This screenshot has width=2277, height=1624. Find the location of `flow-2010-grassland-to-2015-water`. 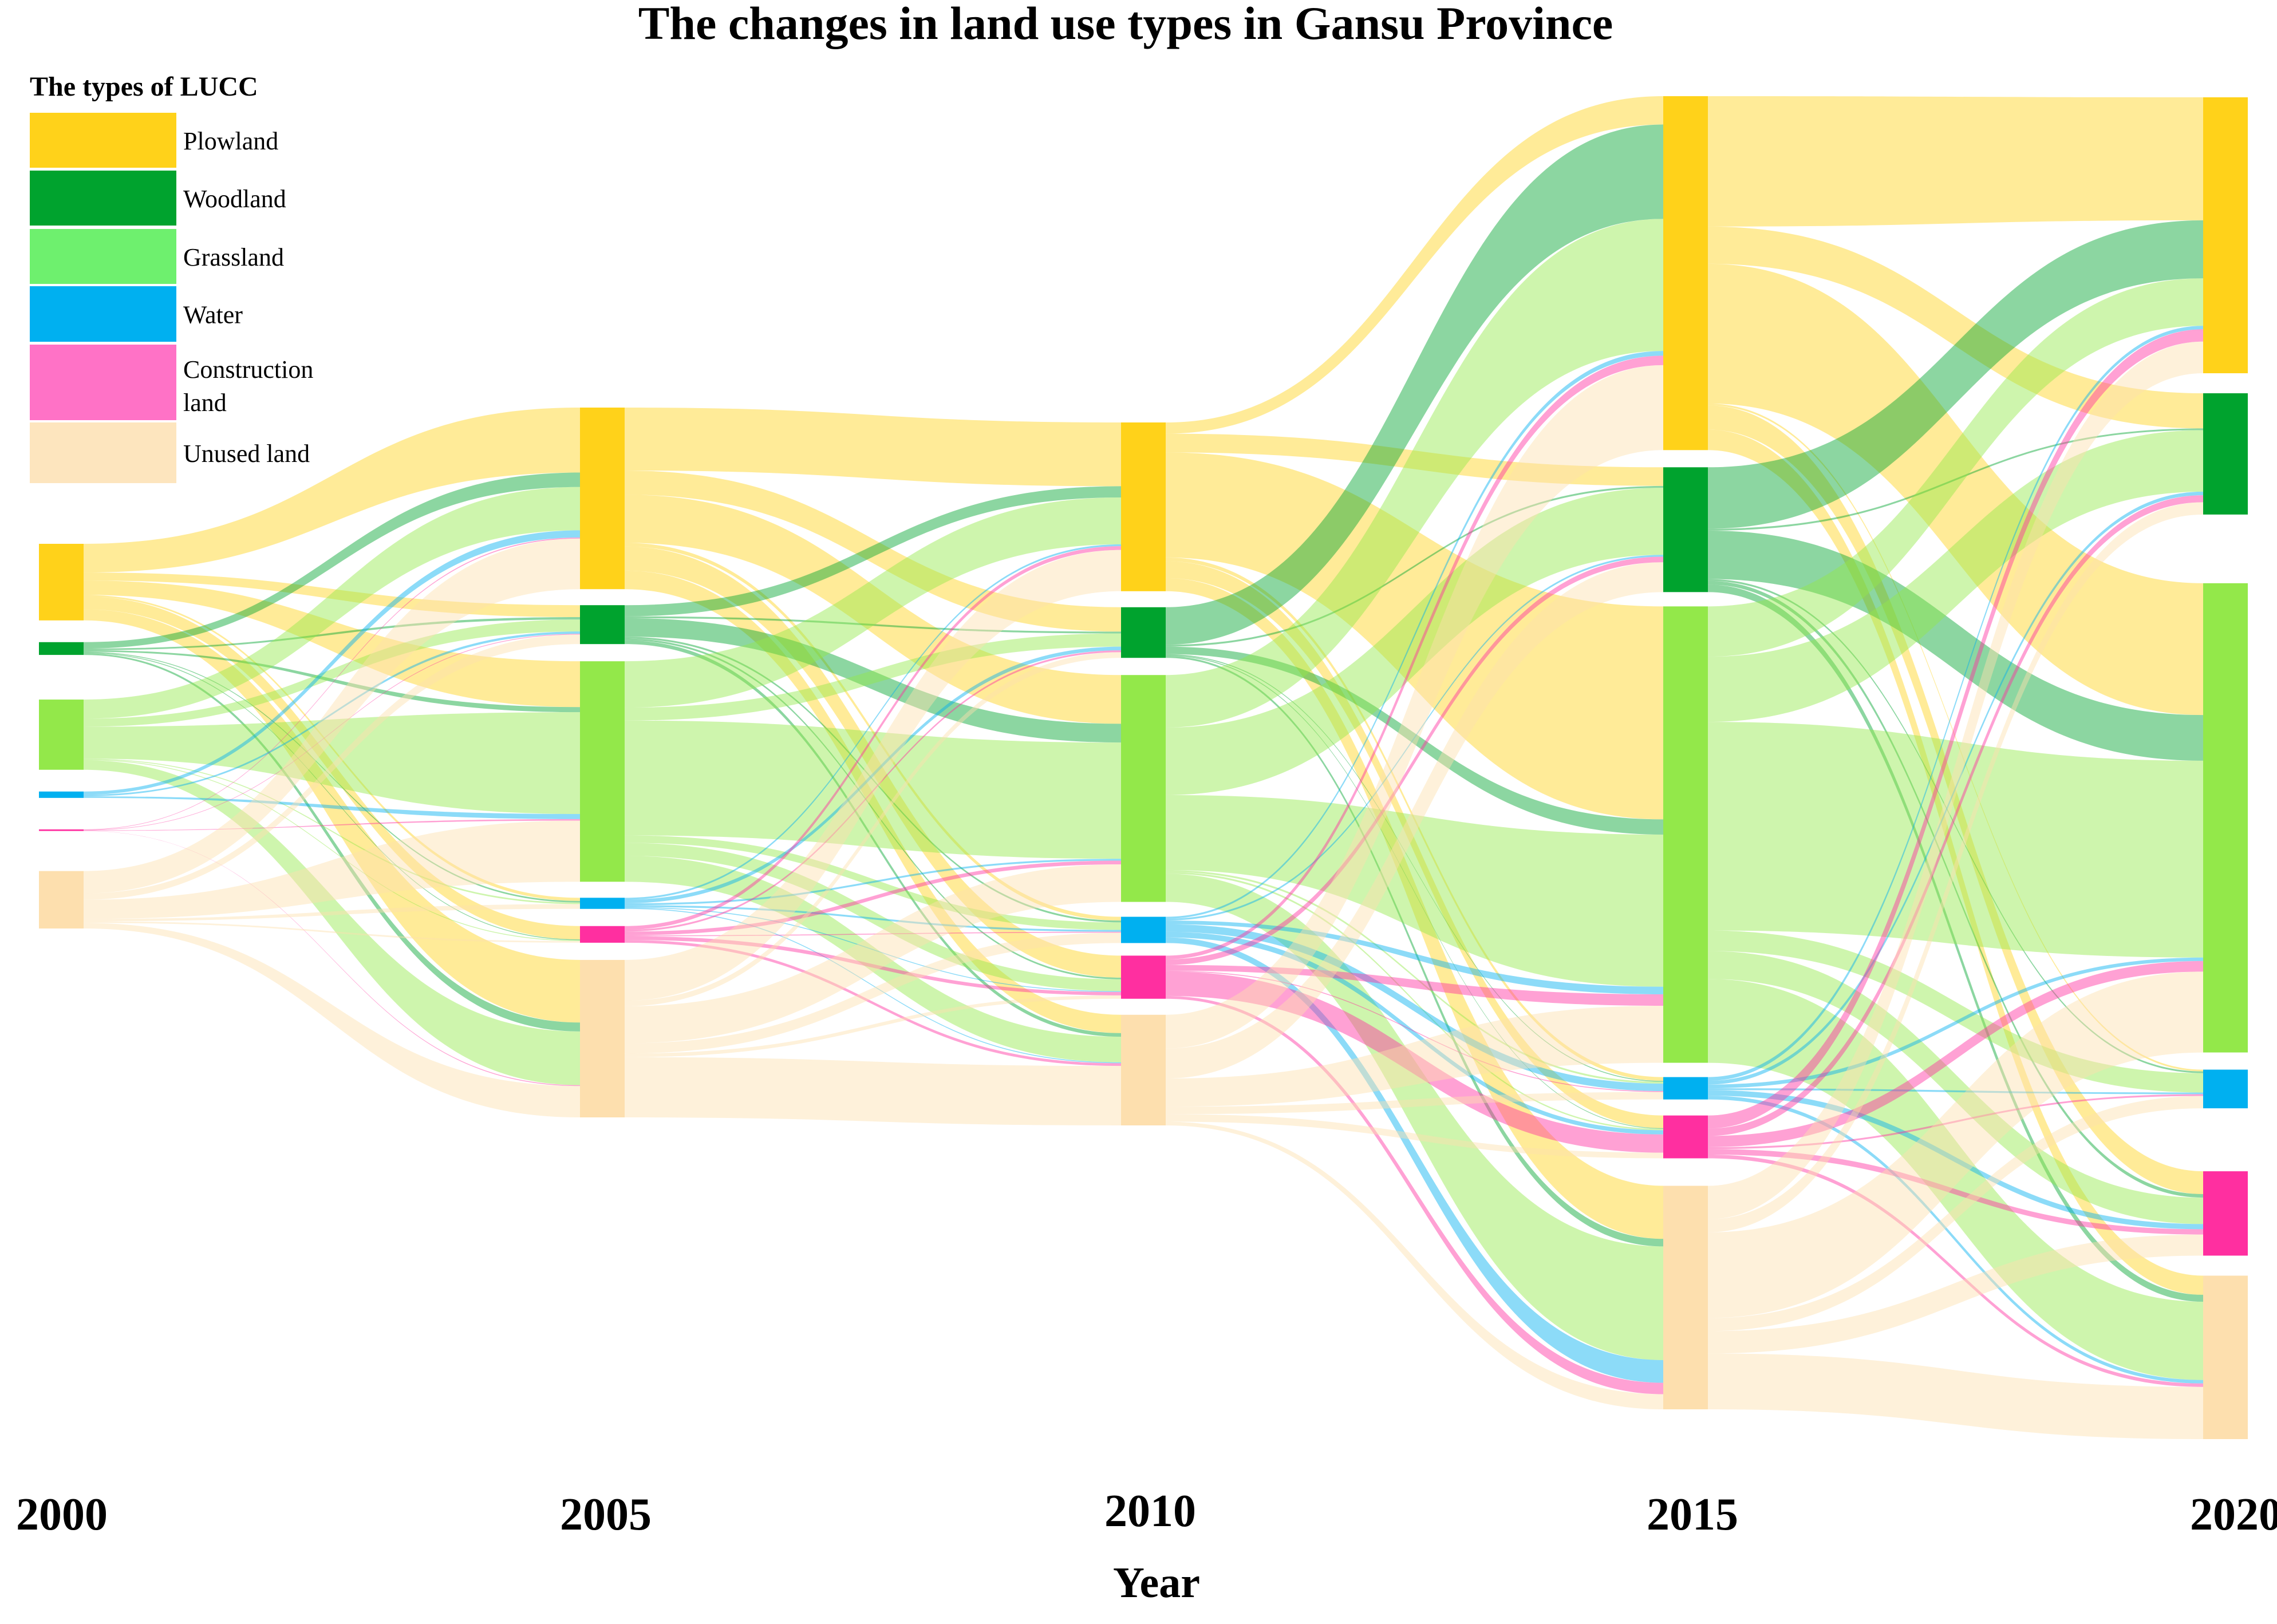

flow-2010-grassland-to-2015-water is located at coordinates (1414, 977).